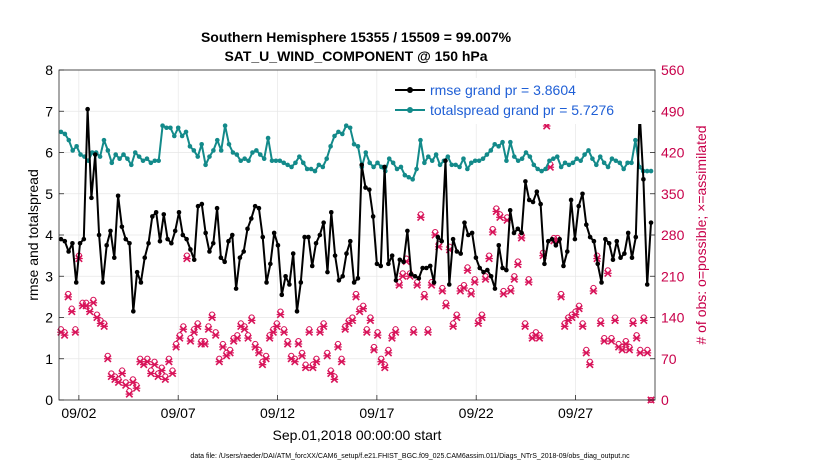  I want to click on x-tick-label: 09/07, so click(178, 413).